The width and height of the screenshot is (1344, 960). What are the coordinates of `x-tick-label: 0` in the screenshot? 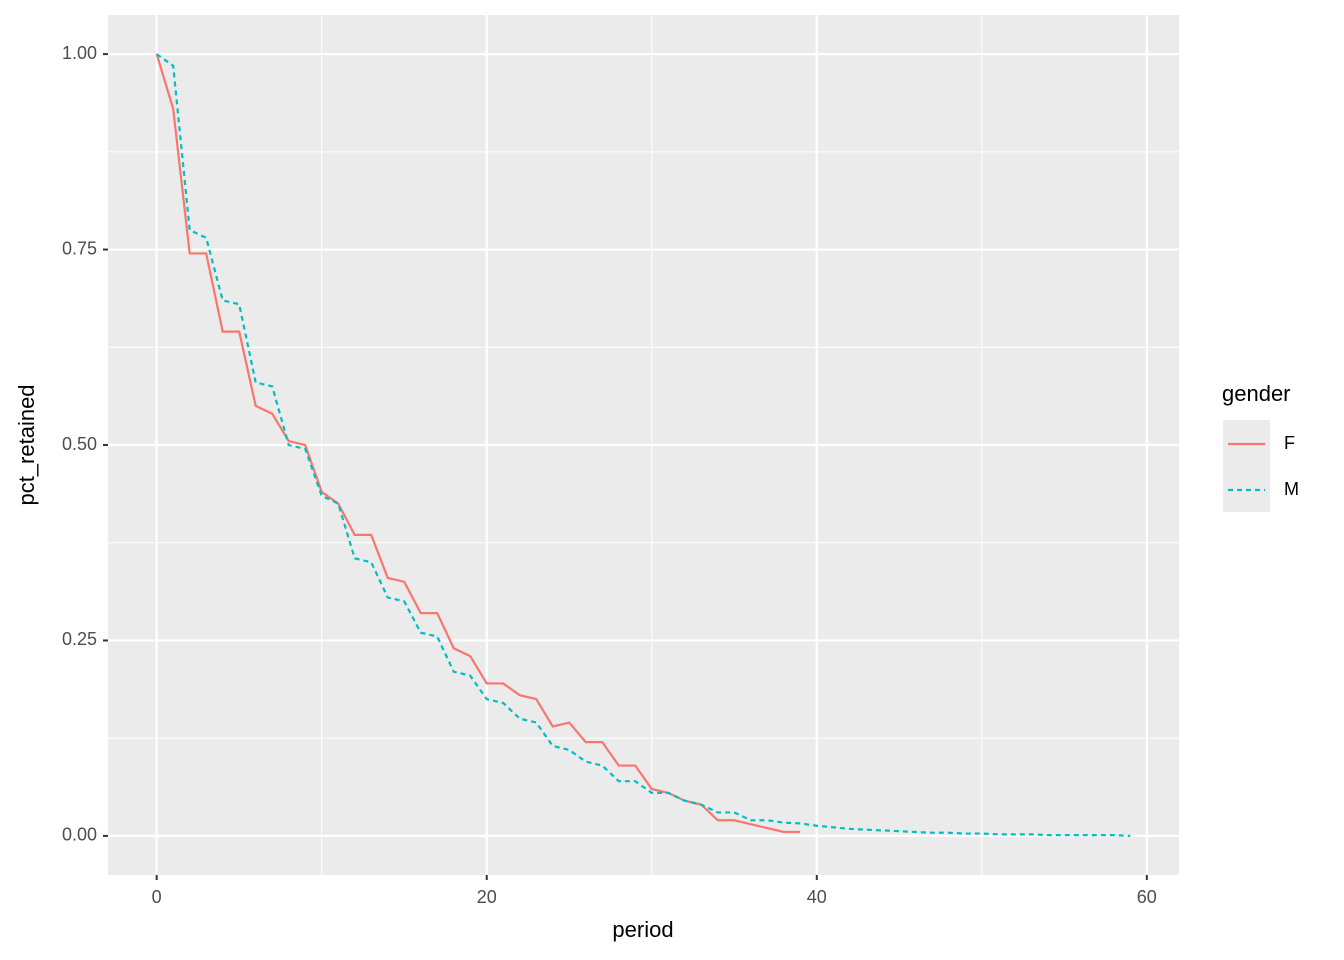 It's located at (157, 897).